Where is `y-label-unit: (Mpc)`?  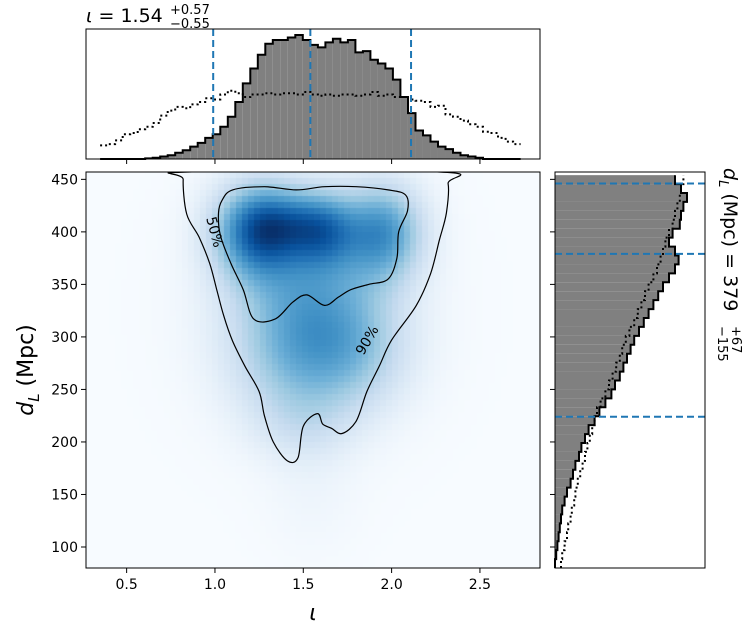
y-label-unit: (Mpc) is located at coordinates (26, 358).